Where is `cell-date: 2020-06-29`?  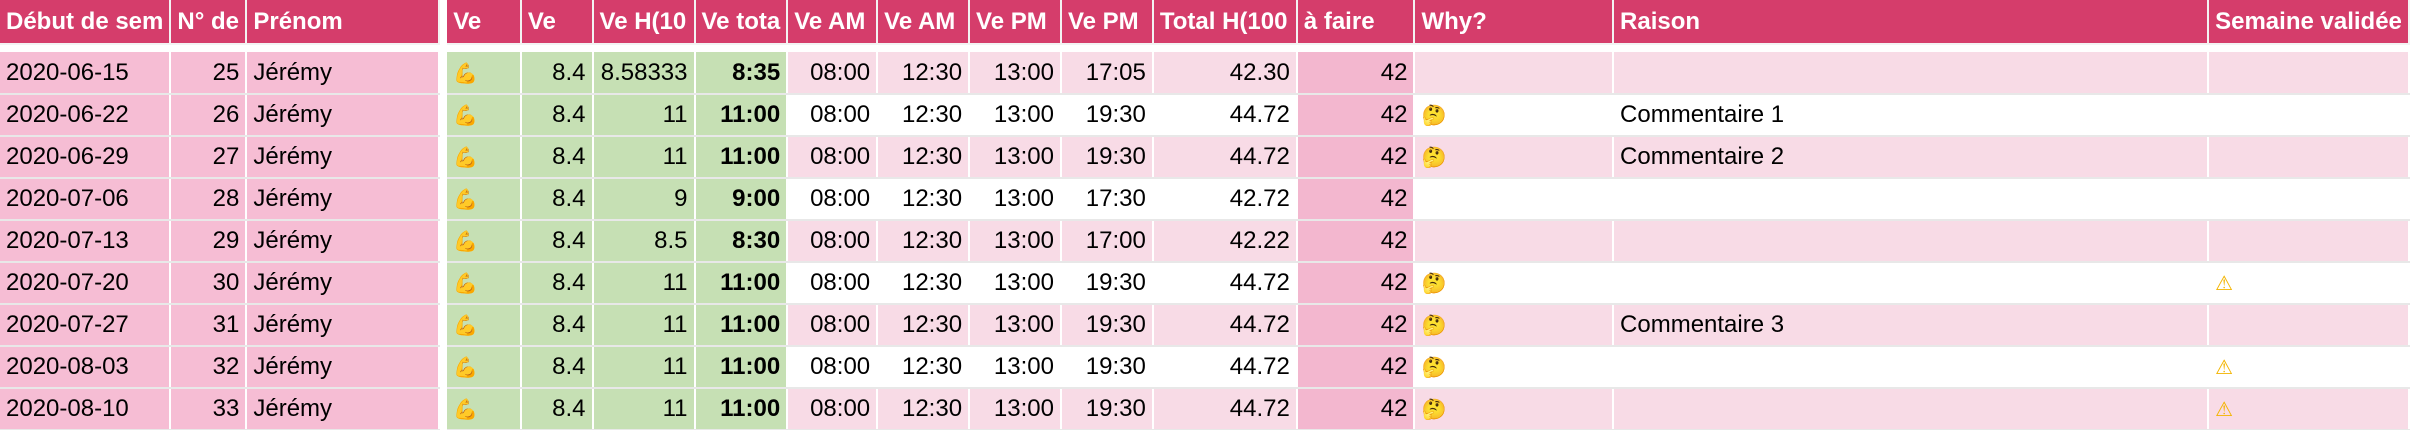
cell-date: 2020-06-29 is located at coordinates (85, 157).